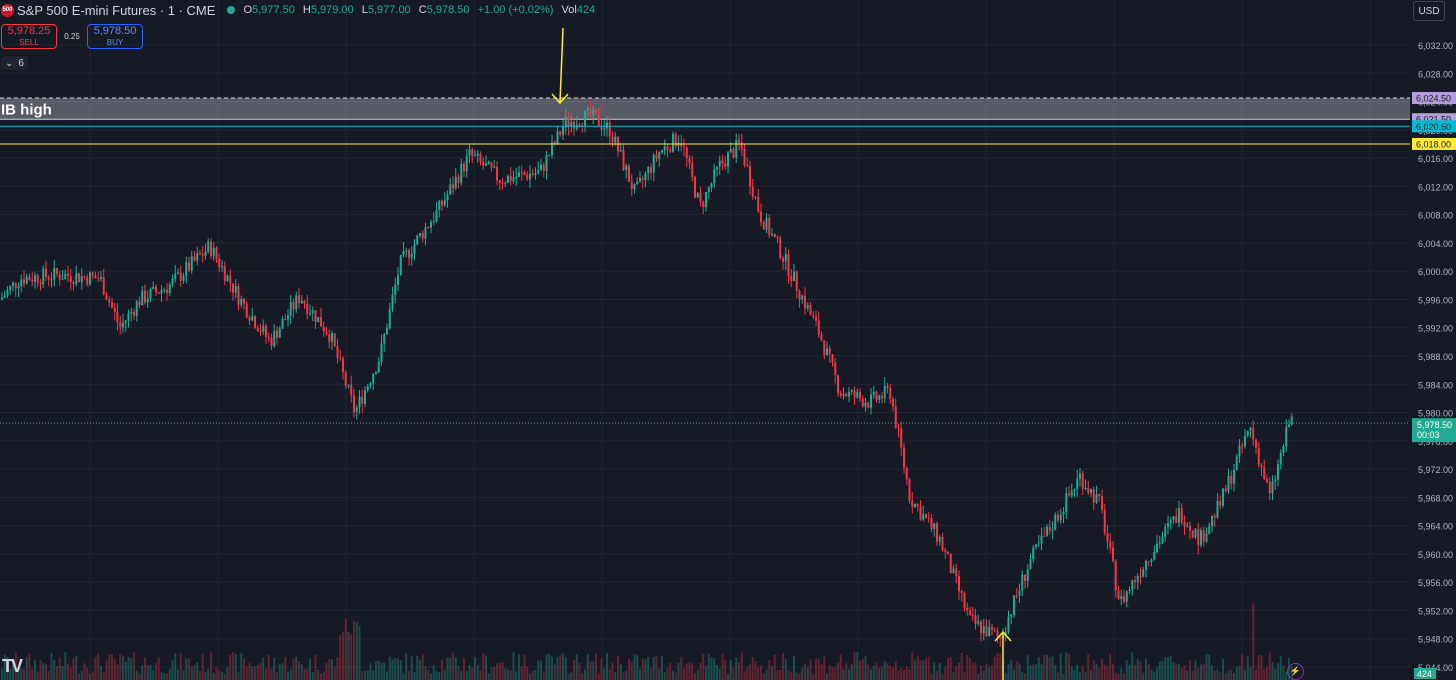  What do you see at coordinates (116, 10) in the screenshot?
I see `symbol-title: S&P 500 E-mini Futures · 1 · CME` at bounding box center [116, 10].